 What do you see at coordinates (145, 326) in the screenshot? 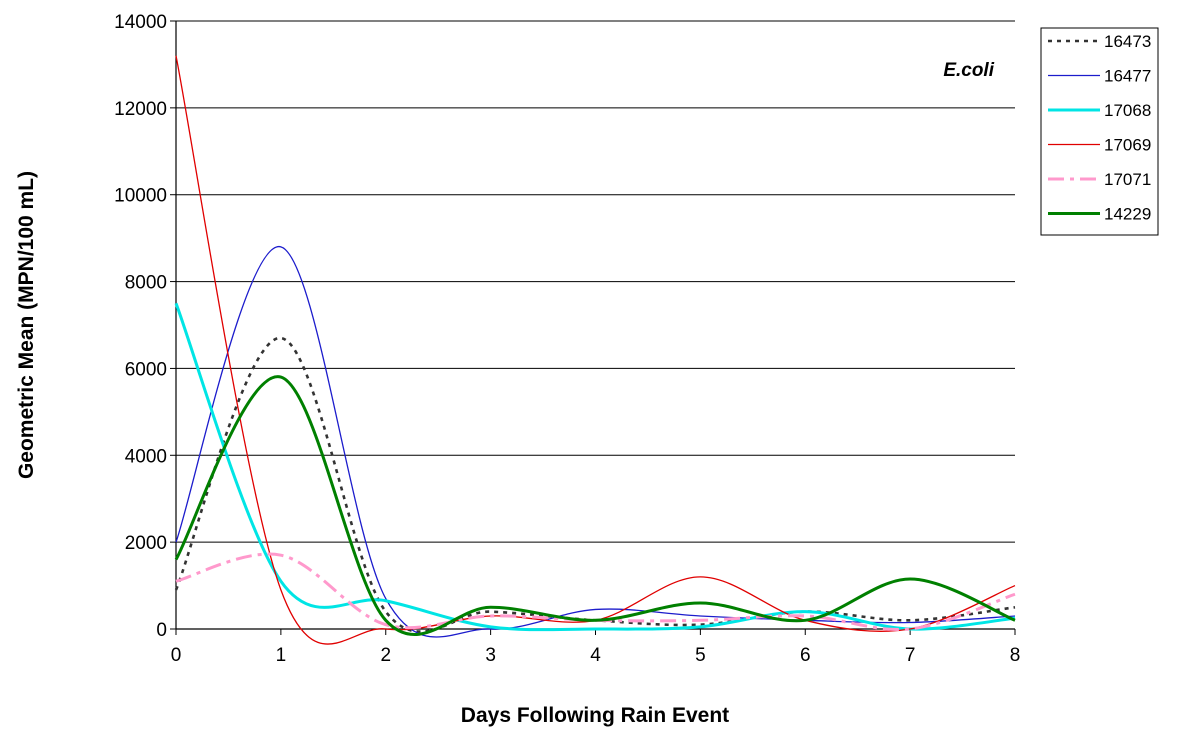
I see `y-axis-ticks: 0 2000 4000 6000 8000 10000 12000 14000` at bounding box center [145, 326].